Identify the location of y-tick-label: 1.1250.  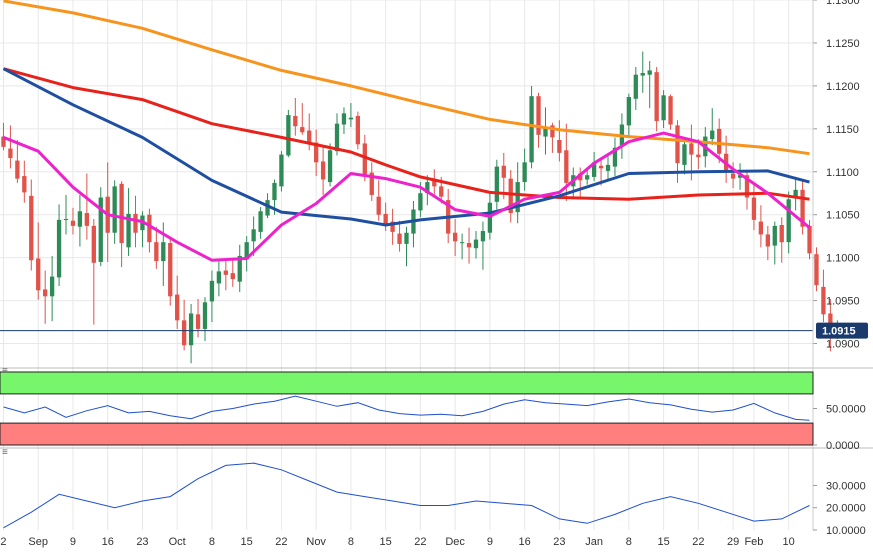
(843, 44).